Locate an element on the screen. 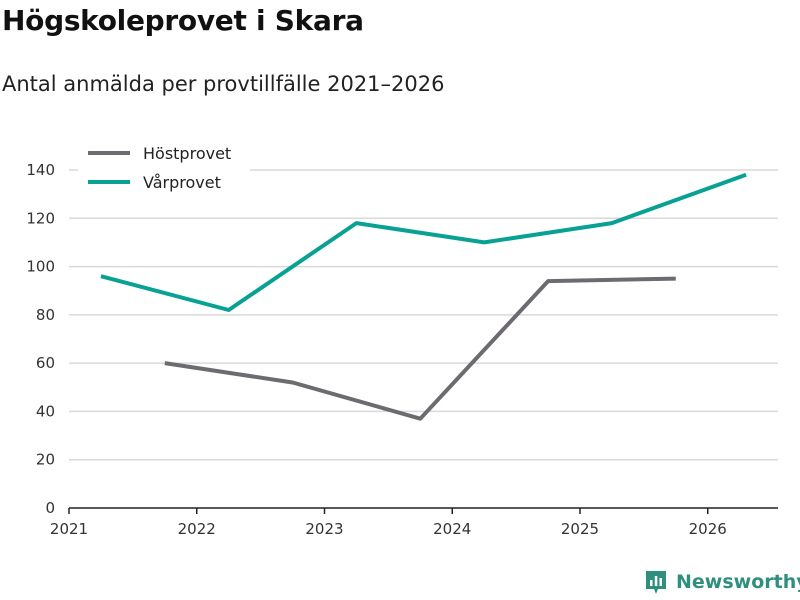 The height and width of the screenshot is (600, 800). x-tick-label: 2025 is located at coordinates (580, 529).